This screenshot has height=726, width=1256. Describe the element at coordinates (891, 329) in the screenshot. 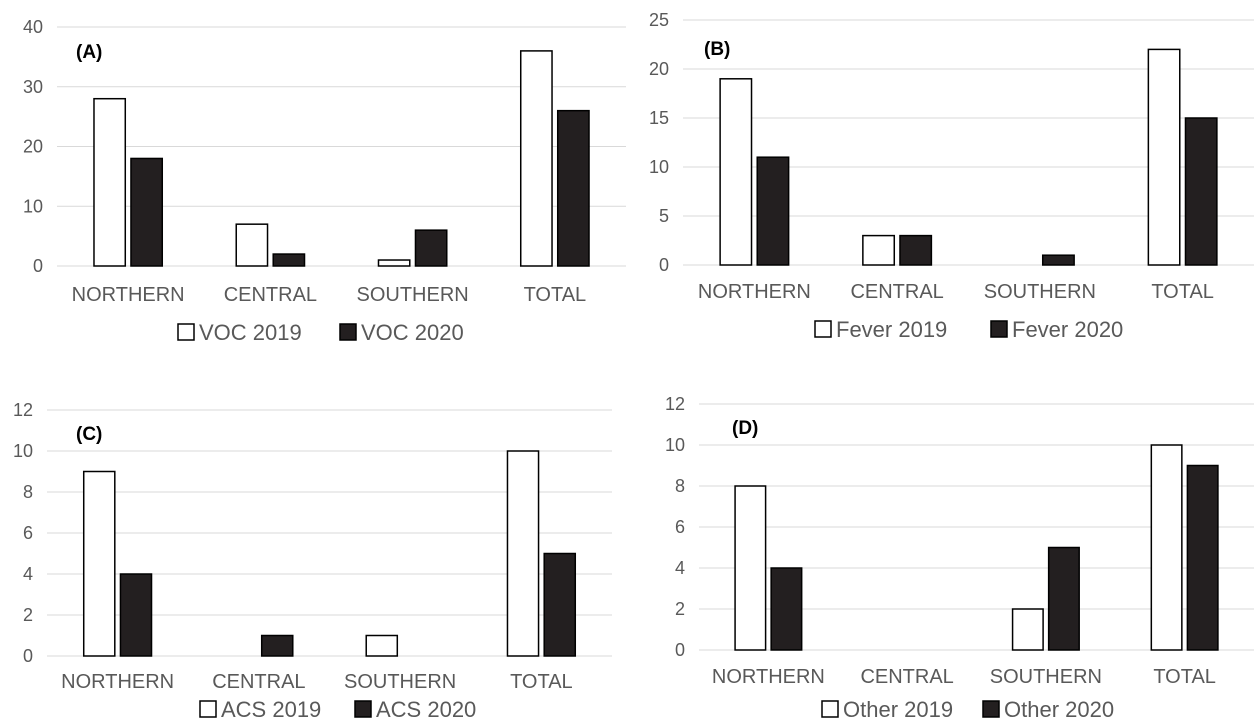

I see `legend-label: Fever 2019` at that location.